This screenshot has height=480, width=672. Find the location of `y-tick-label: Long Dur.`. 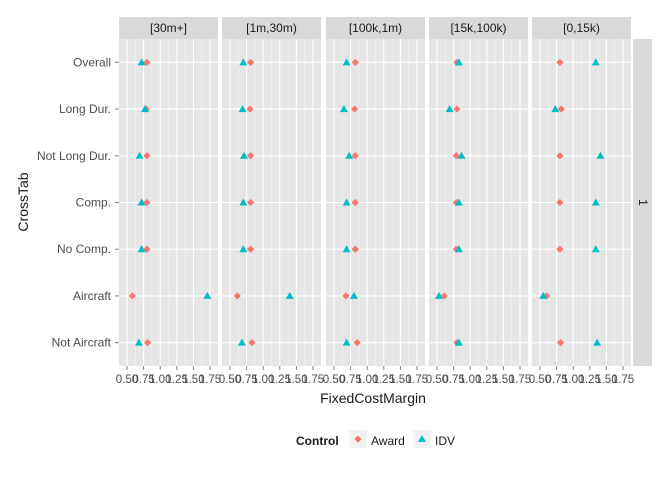

y-tick-label: Long Dur. is located at coordinates (85, 109).